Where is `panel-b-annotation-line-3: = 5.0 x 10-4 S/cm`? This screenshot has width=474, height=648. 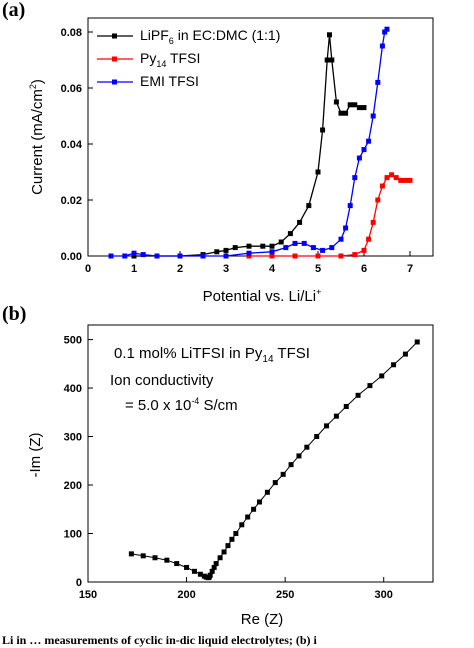
panel-b-annotation-line-3: = 5.0 x 10-4 S/cm is located at coordinates (181, 405).